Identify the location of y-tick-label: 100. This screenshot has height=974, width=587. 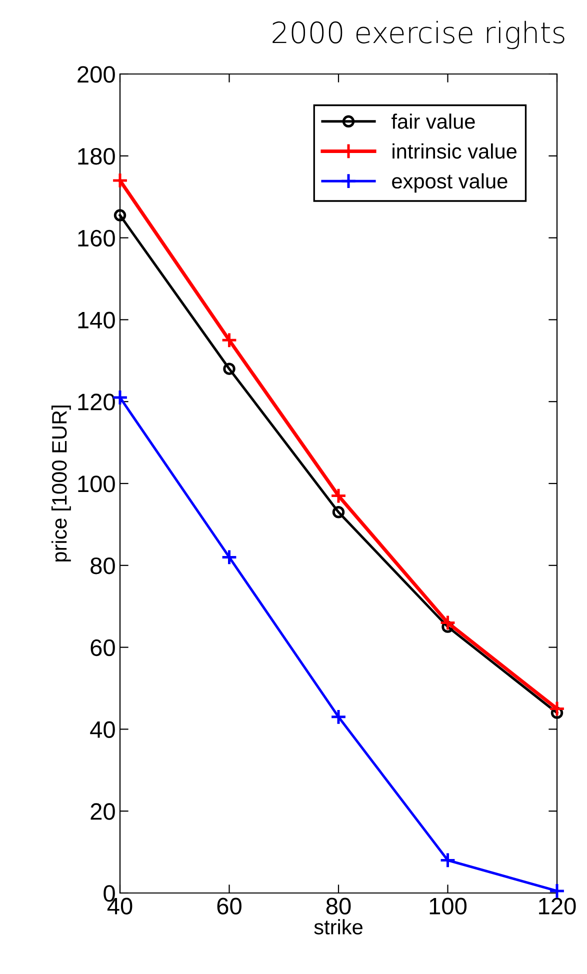
(96, 484).